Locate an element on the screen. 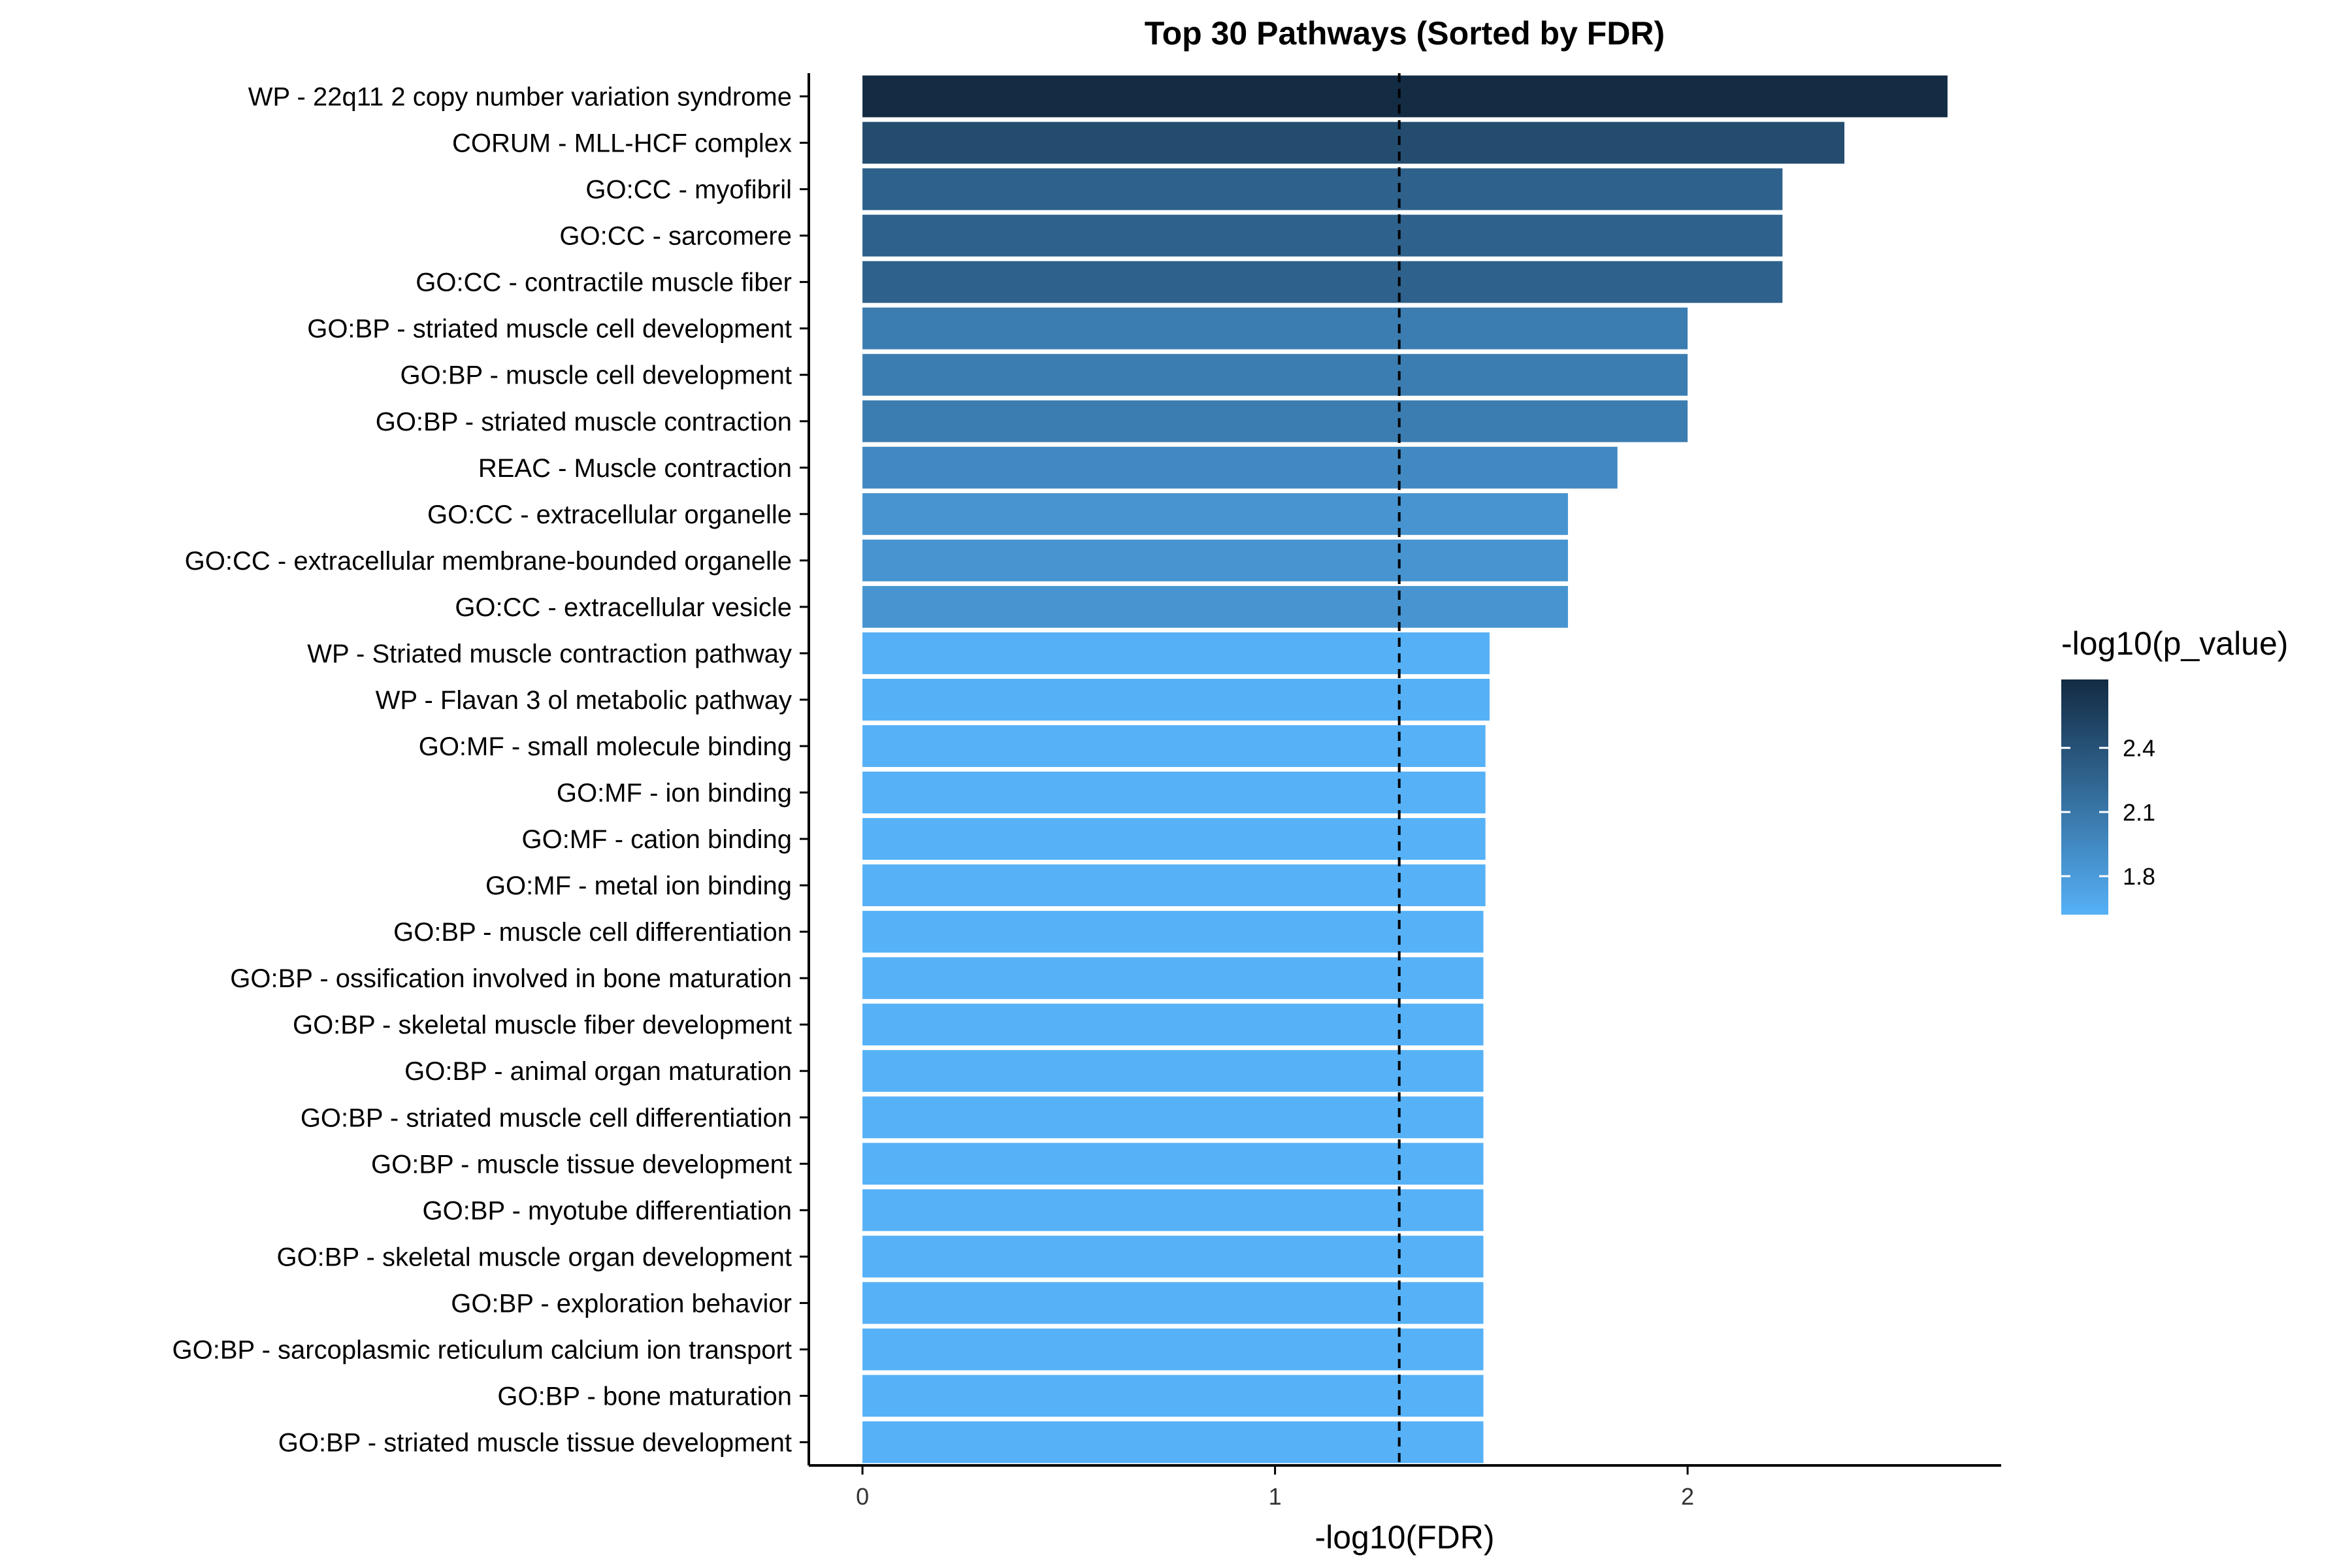 The image size is (2352, 1568). category-label: WP - Flavan 3 ol metabolic pathway is located at coordinates (584, 700).